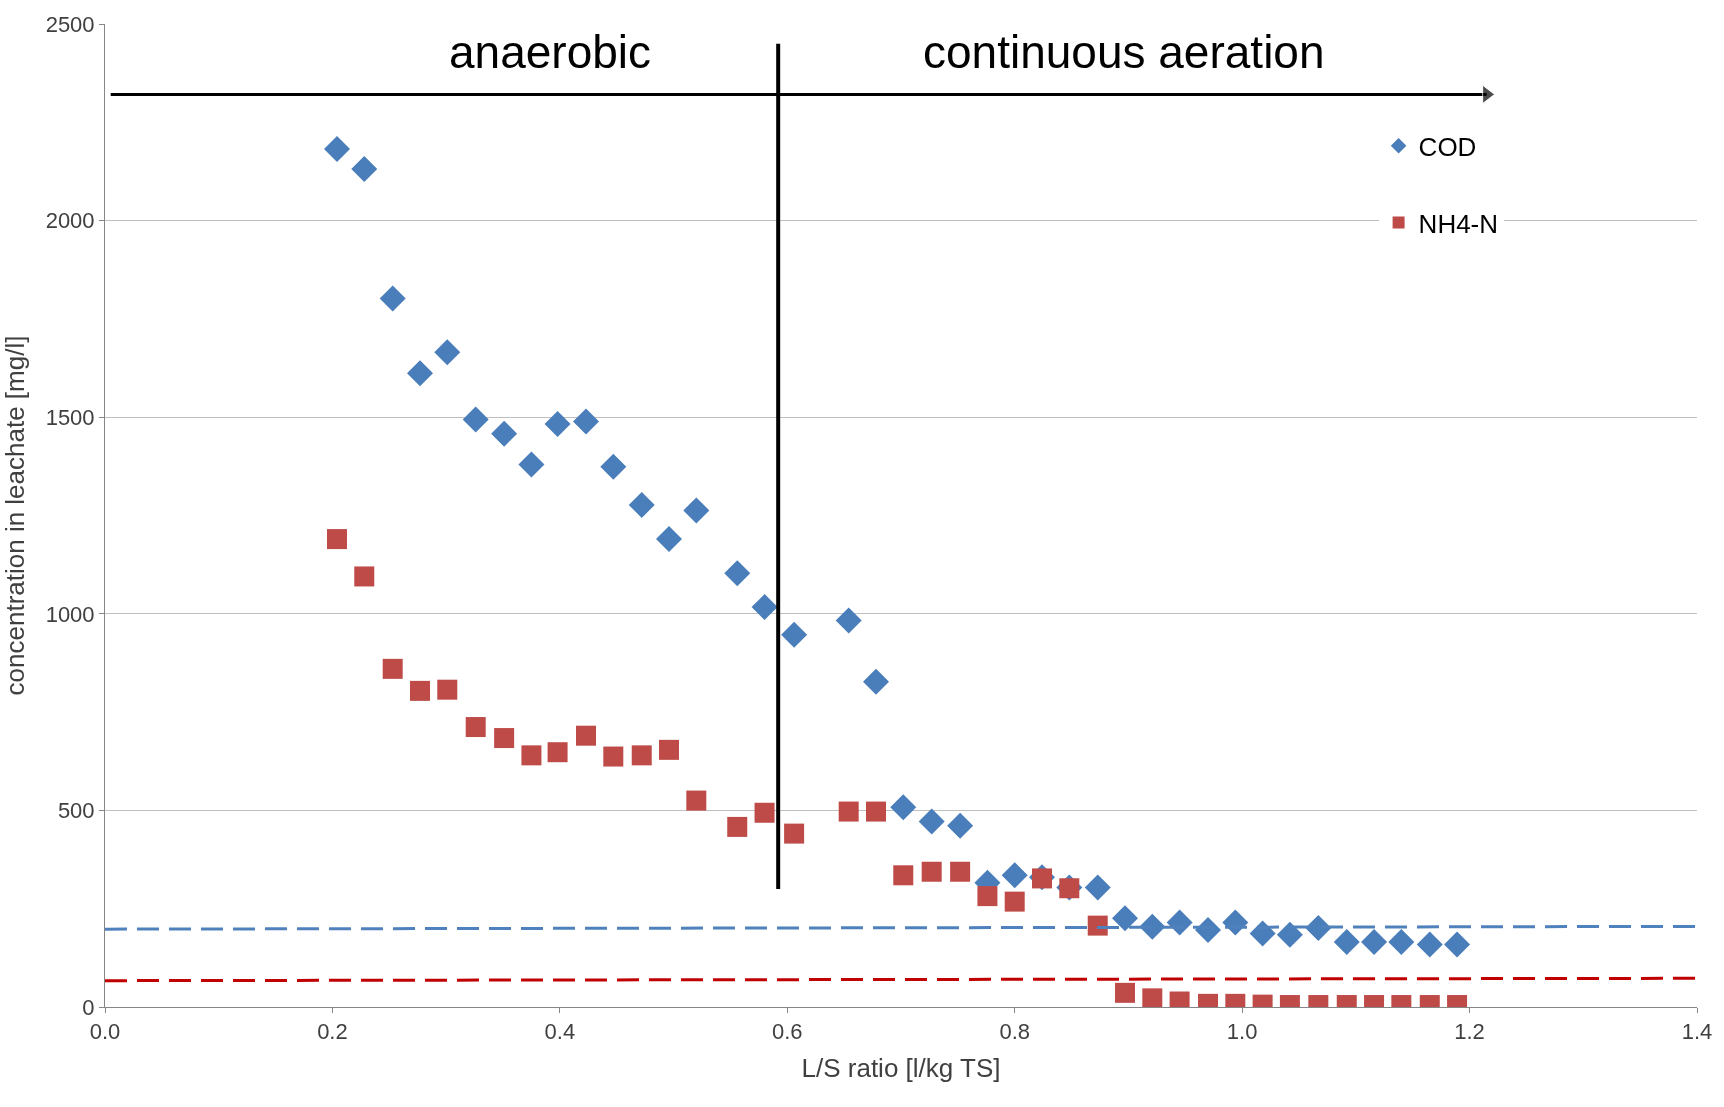 This screenshot has width=1724, height=1107. What do you see at coordinates (332, 1032) in the screenshot?
I see `x-tick-label: 0.2` at bounding box center [332, 1032].